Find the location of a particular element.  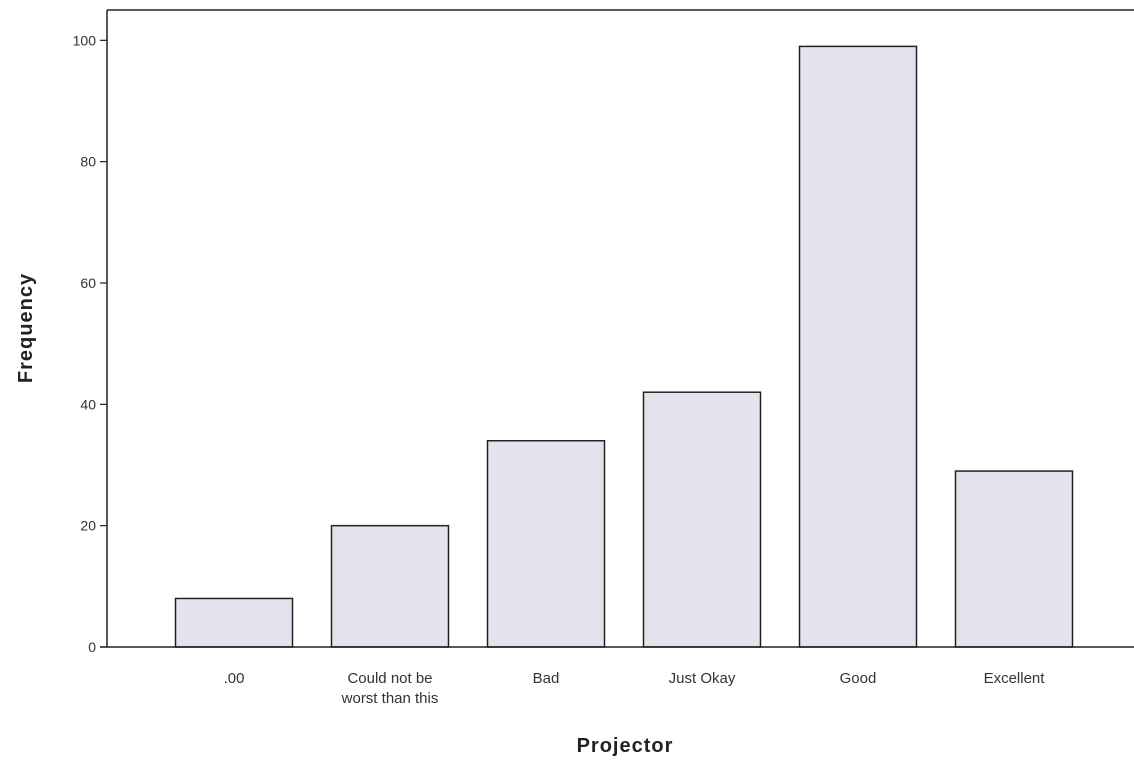

y-tick-label: 80 is located at coordinates (88, 162).